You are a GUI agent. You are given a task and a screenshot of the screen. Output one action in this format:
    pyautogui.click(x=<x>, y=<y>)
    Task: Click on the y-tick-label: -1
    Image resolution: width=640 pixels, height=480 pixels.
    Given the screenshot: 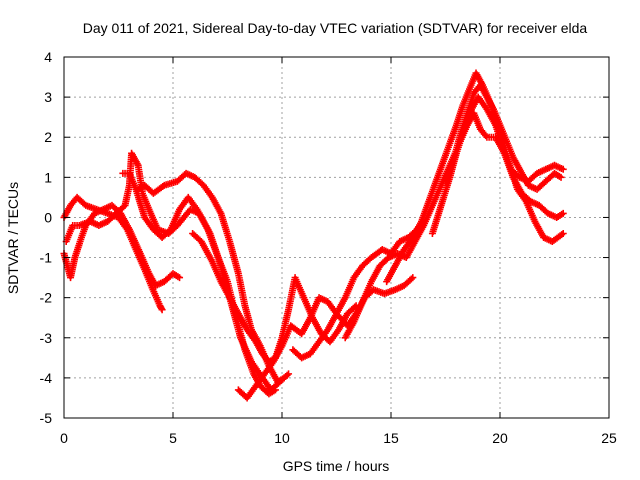 What is the action you would take?
    pyautogui.click(x=46, y=258)
    